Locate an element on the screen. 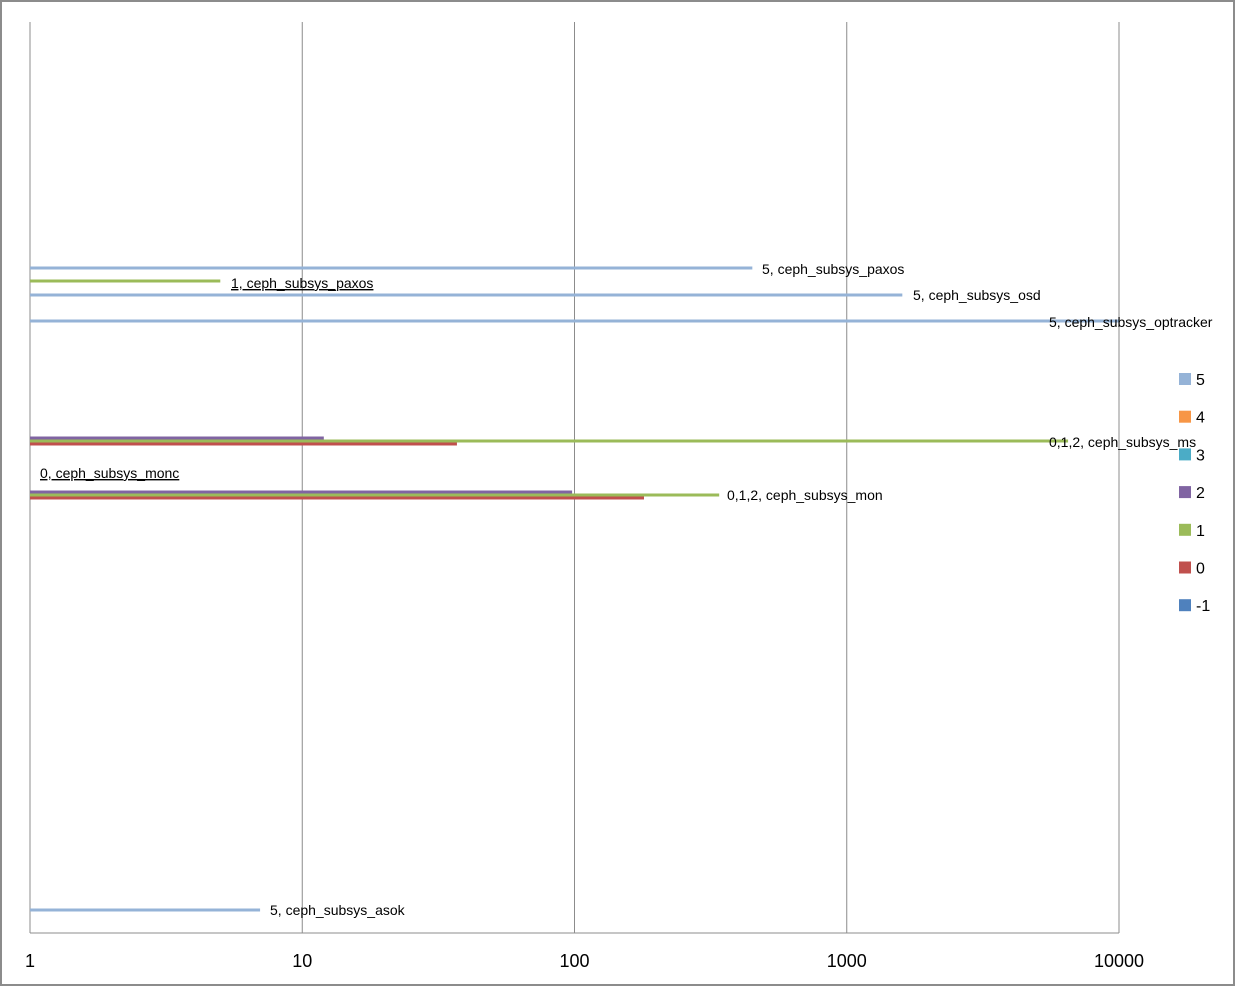 Image resolution: width=1235 pixels, height=986 pixels. bar-label-3: 5, ceph_subsys_optracker is located at coordinates (1131, 322).